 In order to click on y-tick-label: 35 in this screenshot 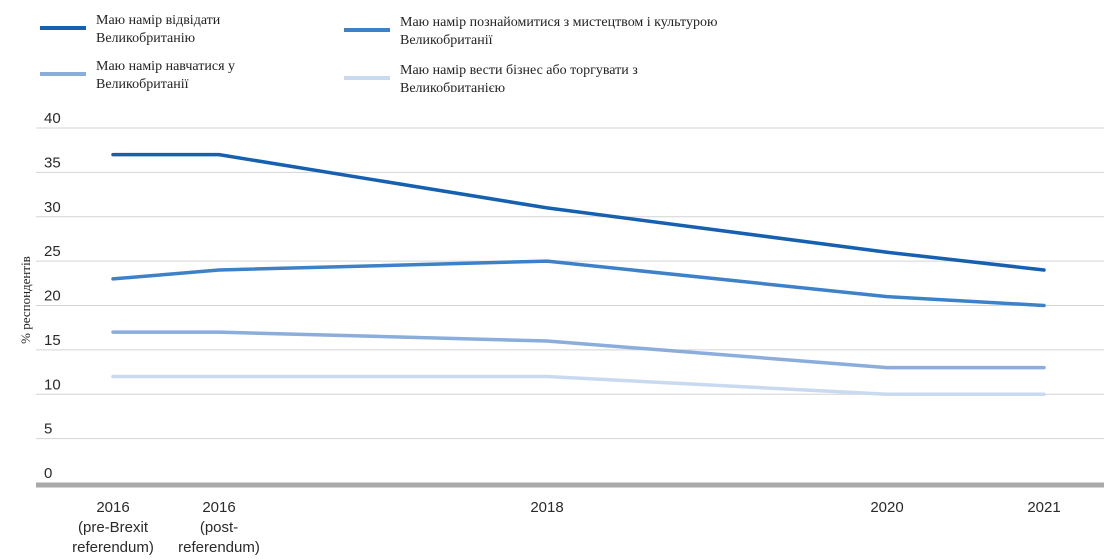, I will do `click(52, 162)`.